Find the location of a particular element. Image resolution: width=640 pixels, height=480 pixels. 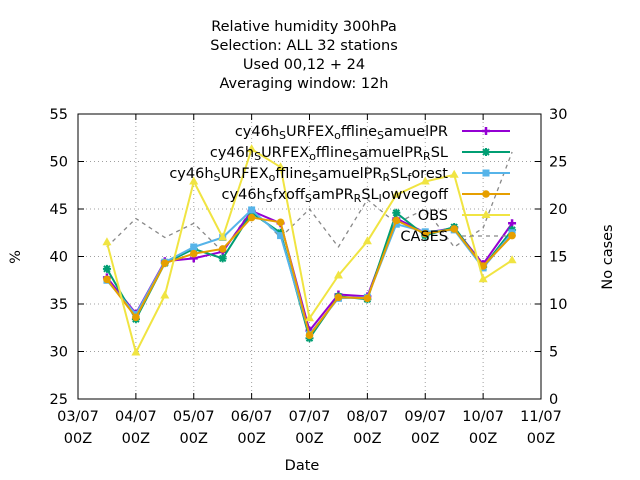

x-tick-label: 03/07 is located at coordinates (78, 417).